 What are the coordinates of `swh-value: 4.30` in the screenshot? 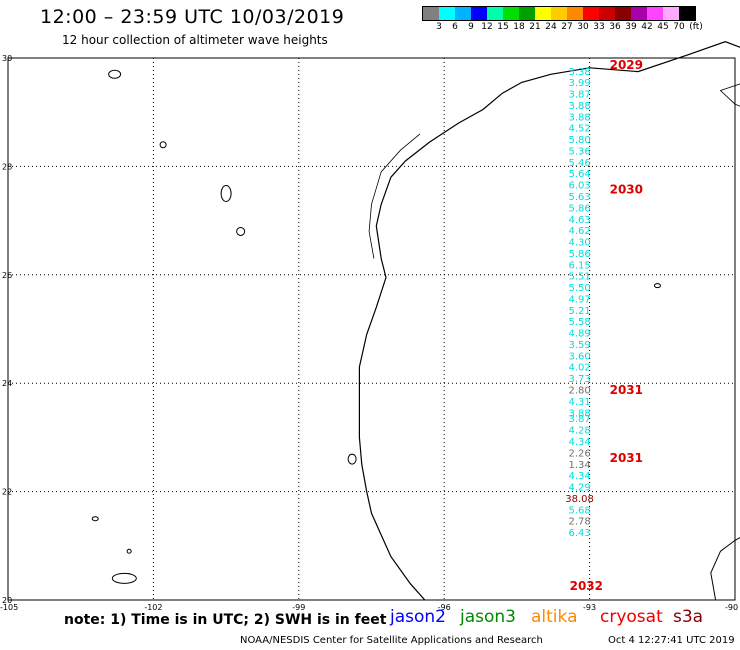 It's located at (579, 243).